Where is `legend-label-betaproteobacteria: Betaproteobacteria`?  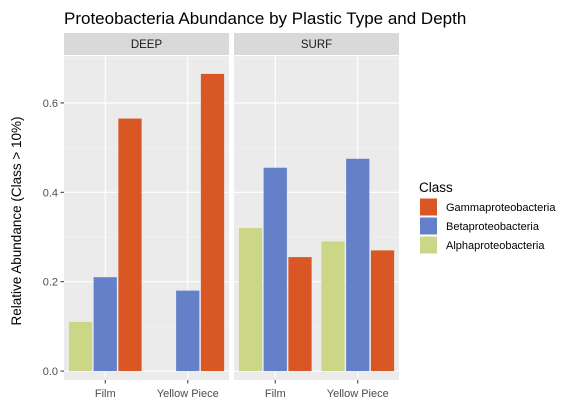 legend-label-betaproteobacteria: Betaproteobacteria is located at coordinates (493, 227).